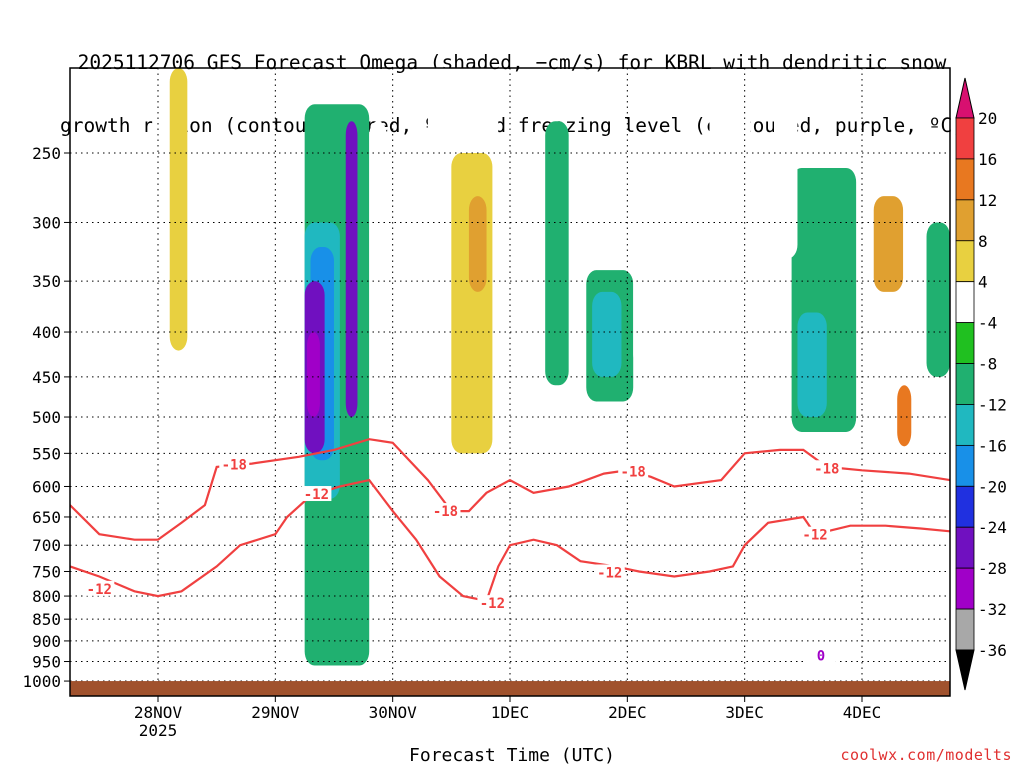 This screenshot has height=768, width=1024. Describe the element at coordinates (46, 281) in the screenshot. I see `y-tick-label-350: 350` at that location.